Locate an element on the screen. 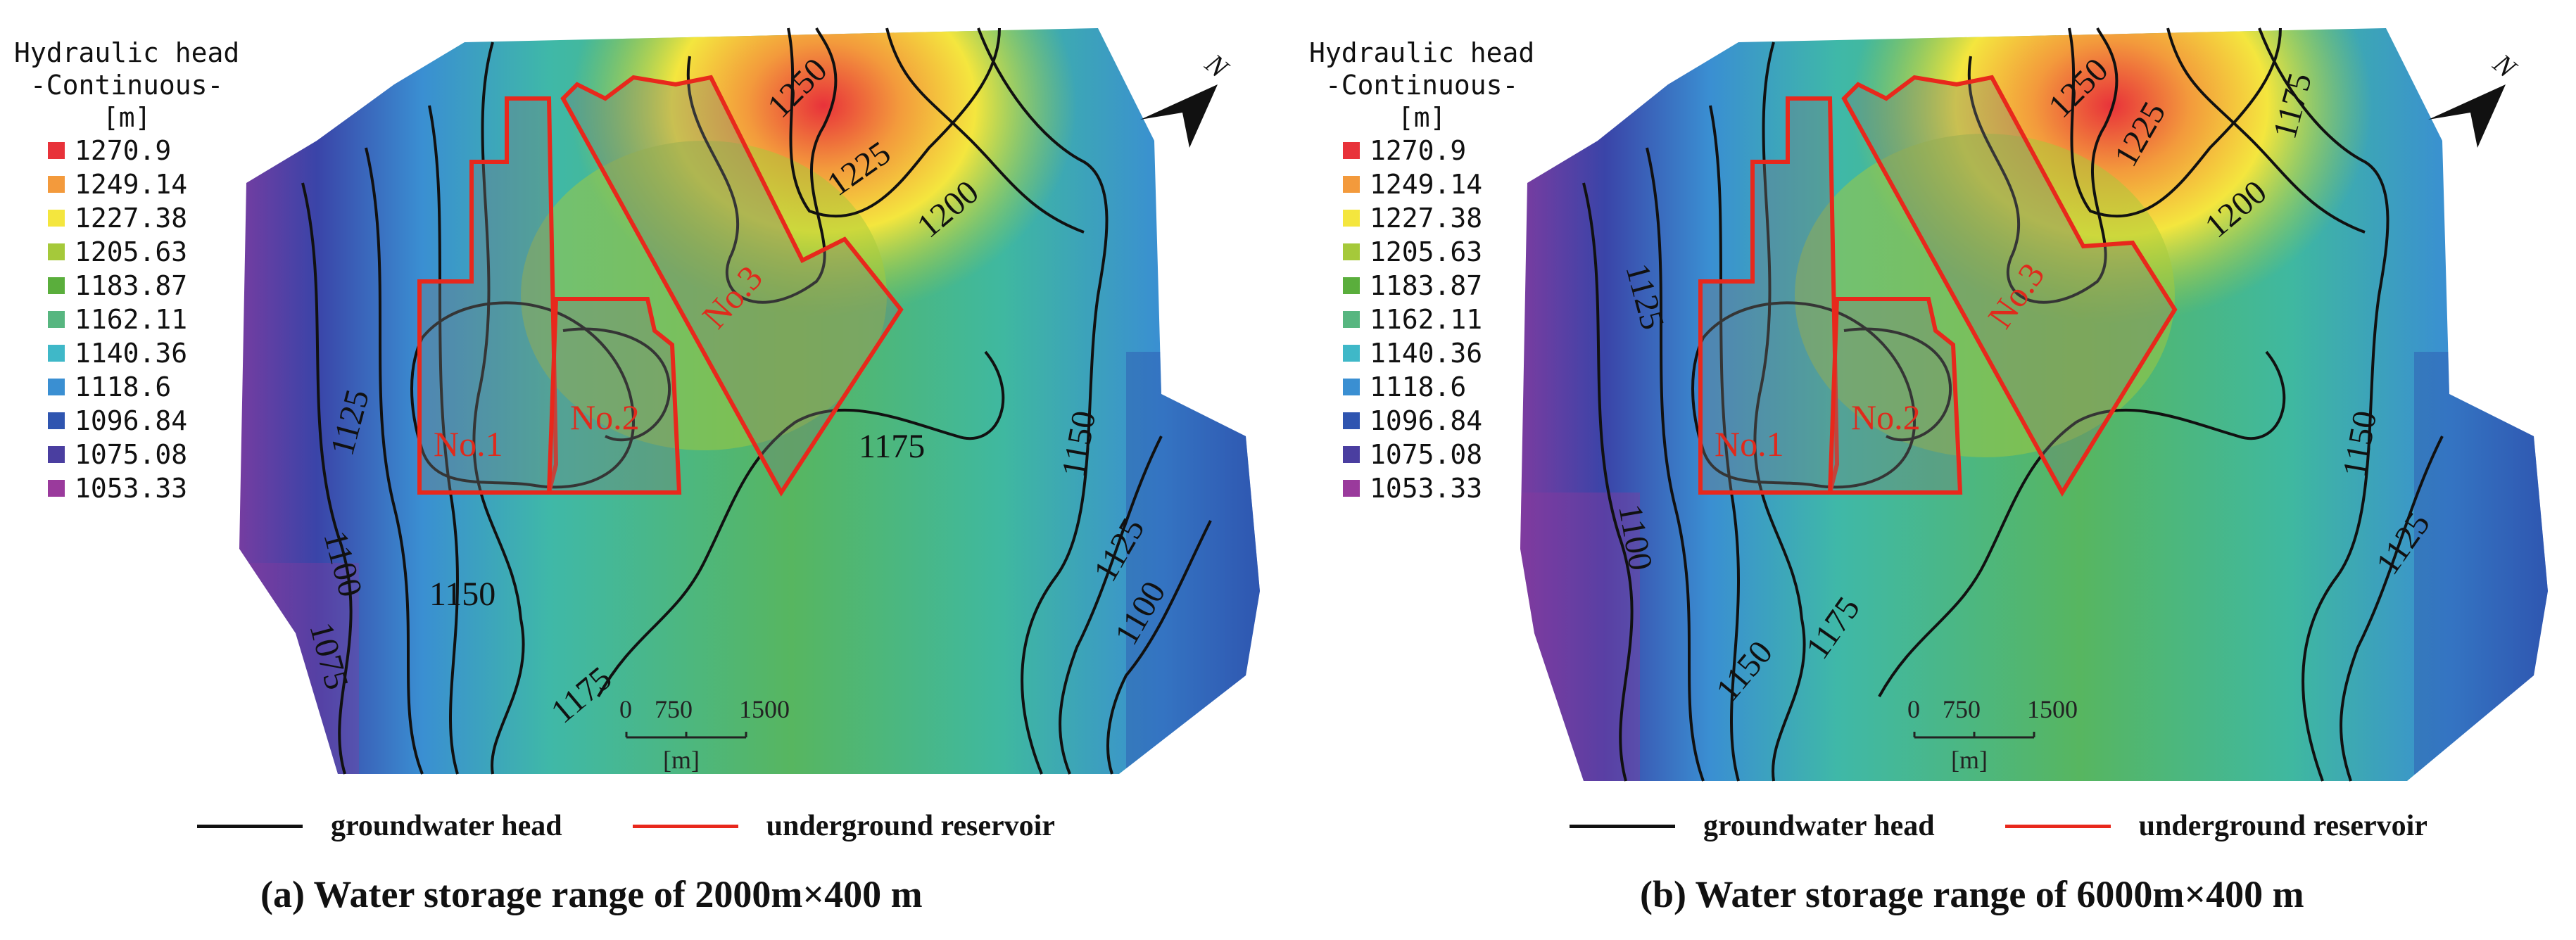 The image size is (2576, 940). contour-label: 1175 is located at coordinates (892, 447).